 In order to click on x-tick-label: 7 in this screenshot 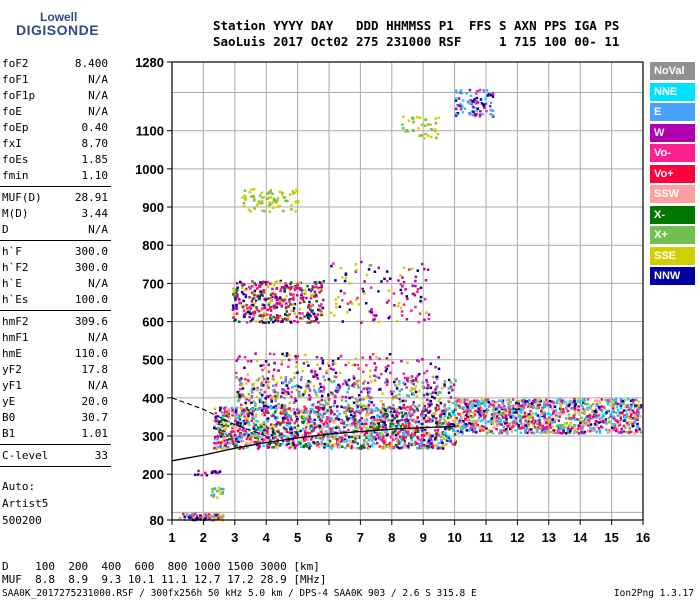, I will do `click(360, 537)`.